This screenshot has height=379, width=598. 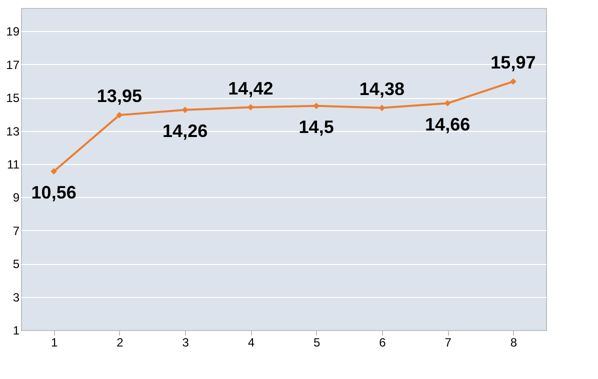 What do you see at coordinates (119, 96) in the screenshot?
I see `data-label: 13,95` at bounding box center [119, 96].